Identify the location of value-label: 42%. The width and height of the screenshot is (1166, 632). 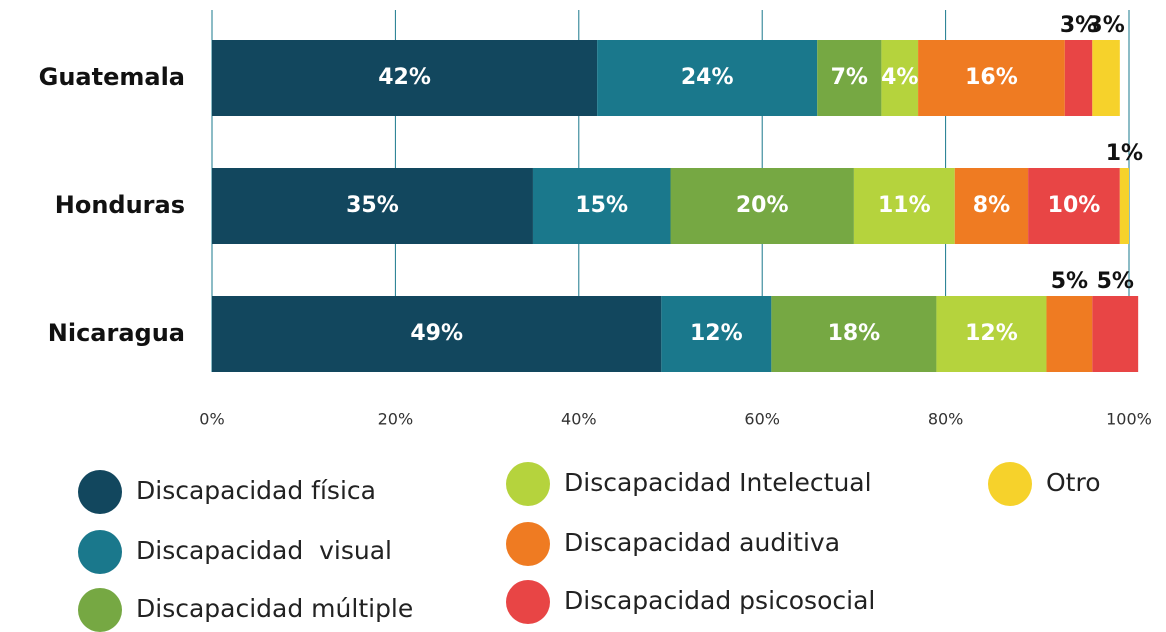
(404, 77).